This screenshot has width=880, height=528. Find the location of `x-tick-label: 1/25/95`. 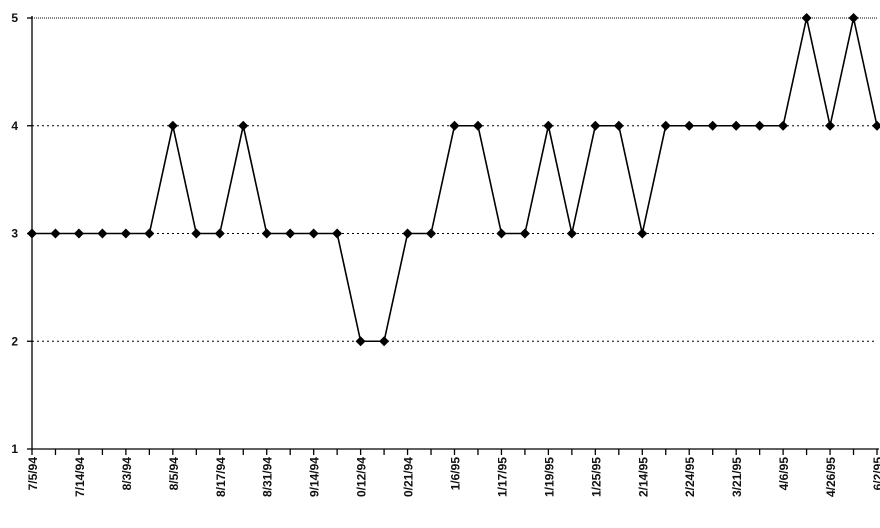

x-tick-label: 1/25/95 is located at coordinates (596, 477).